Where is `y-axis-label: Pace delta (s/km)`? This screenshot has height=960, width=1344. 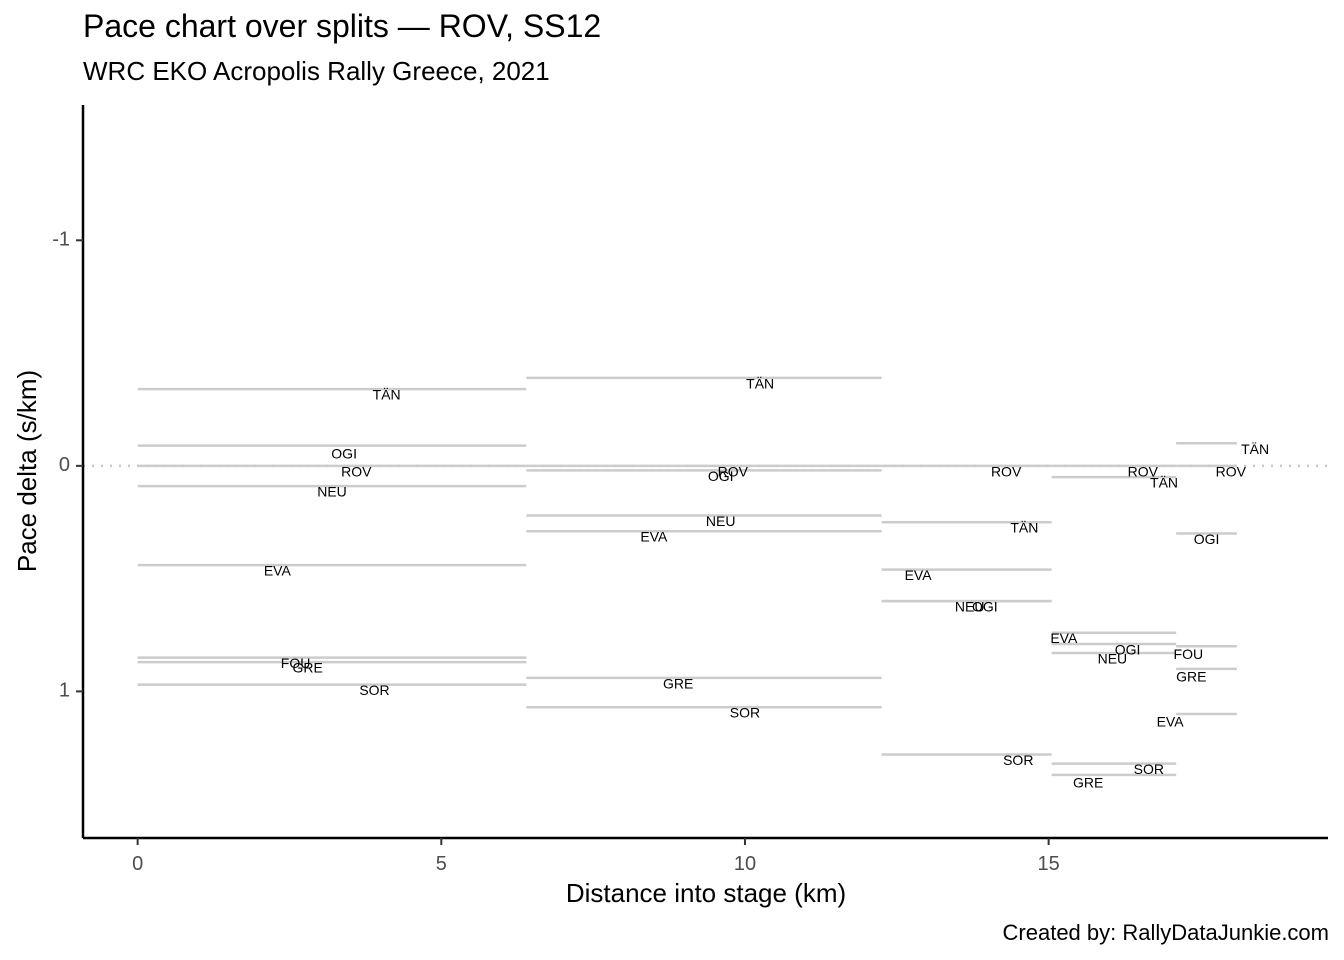
y-axis-label: Pace delta (s/km) is located at coordinates (27, 471).